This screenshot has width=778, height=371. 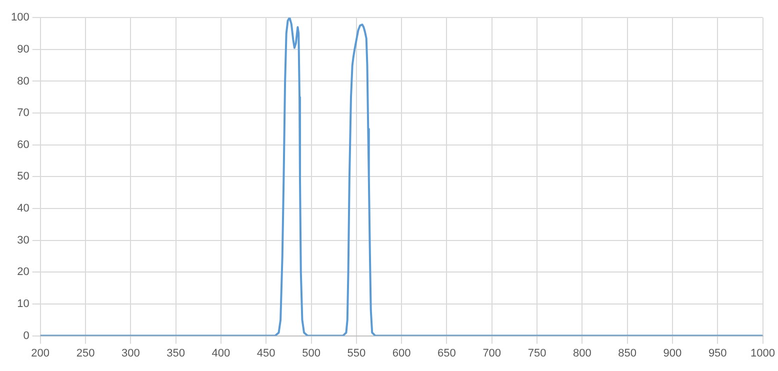 What do you see at coordinates (23, 81) in the screenshot?
I see `y-tick-label: 80` at bounding box center [23, 81].